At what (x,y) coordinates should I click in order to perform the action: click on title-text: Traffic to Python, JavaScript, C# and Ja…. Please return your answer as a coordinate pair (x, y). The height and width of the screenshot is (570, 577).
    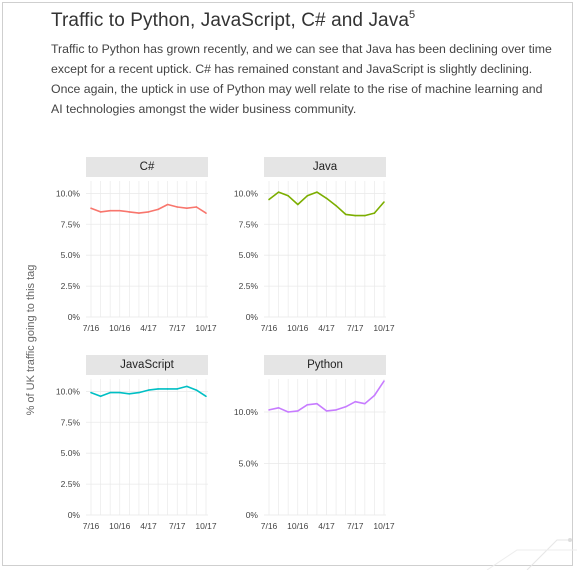
    Looking at the image, I should click on (230, 20).